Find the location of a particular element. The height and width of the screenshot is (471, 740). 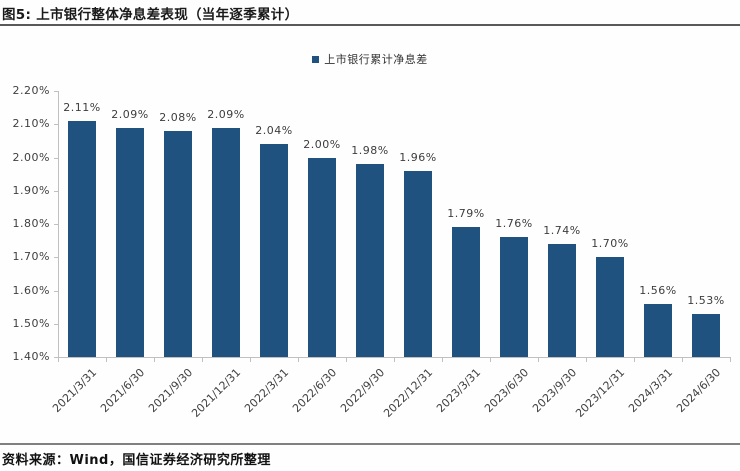

y-axis-label: 2.10% is located at coordinates (31, 124).